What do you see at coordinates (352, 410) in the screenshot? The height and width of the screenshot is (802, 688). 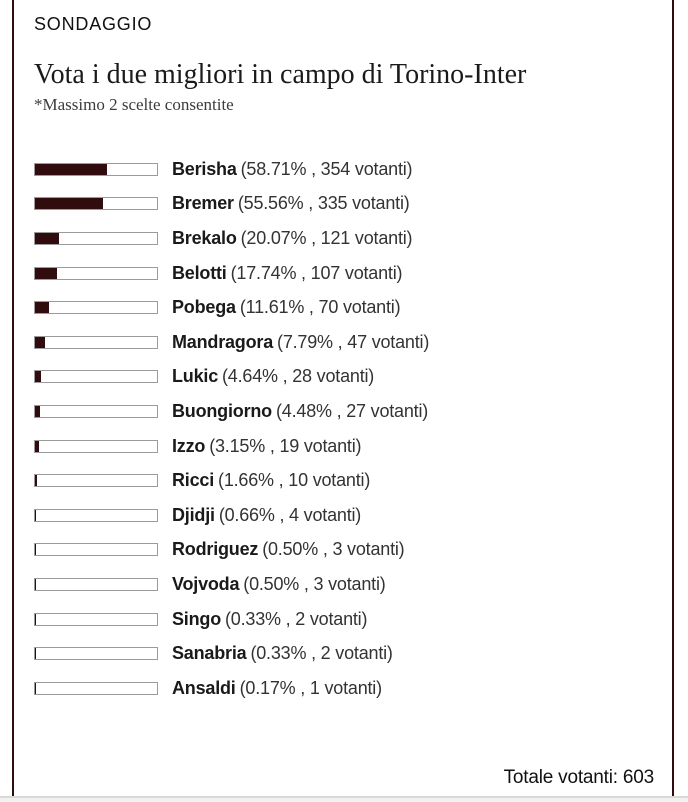 I see `result-value: (4.48% , 27 votanti)` at bounding box center [352, 410].